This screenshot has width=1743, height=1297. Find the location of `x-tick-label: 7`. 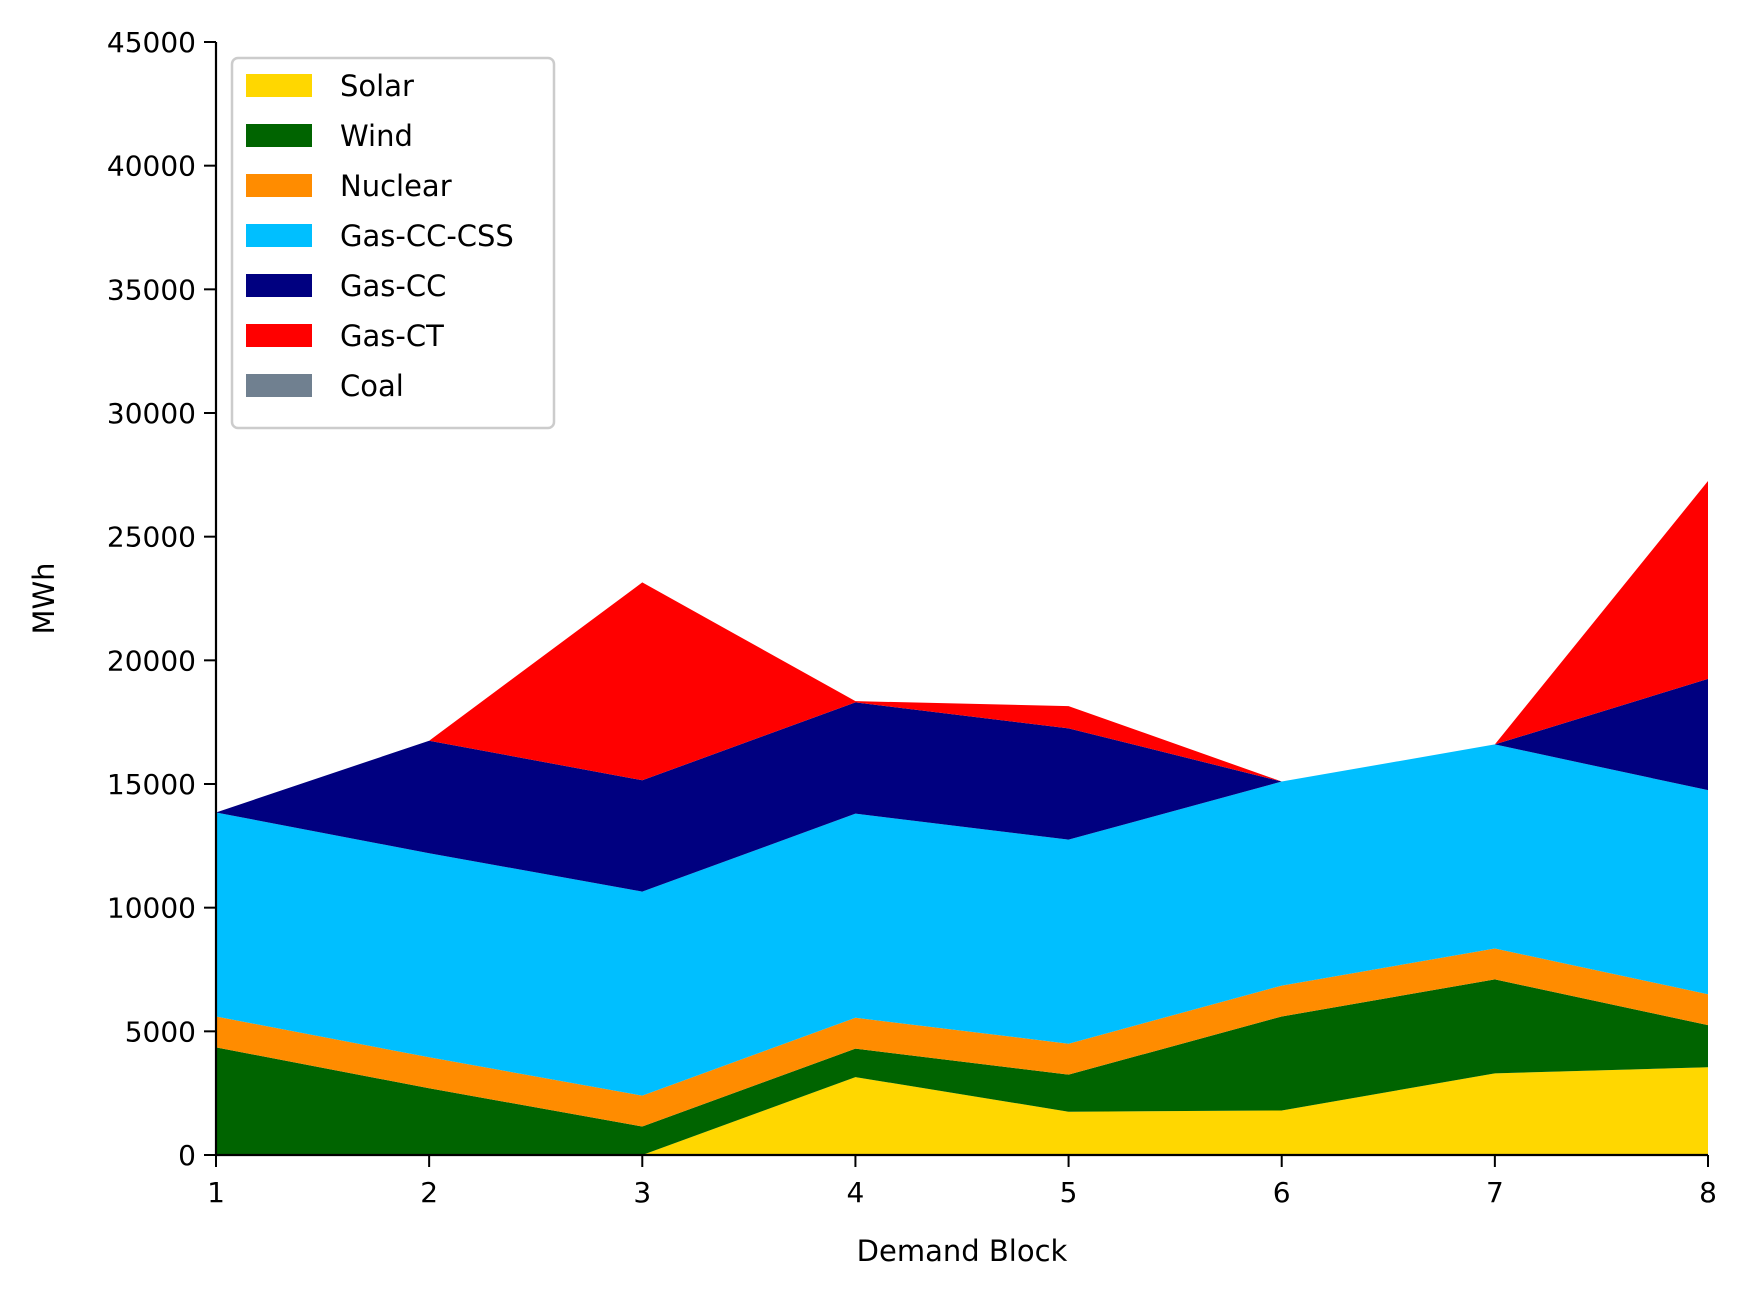

x-tick-label: 7 is located at coordinates (1495, 1192).